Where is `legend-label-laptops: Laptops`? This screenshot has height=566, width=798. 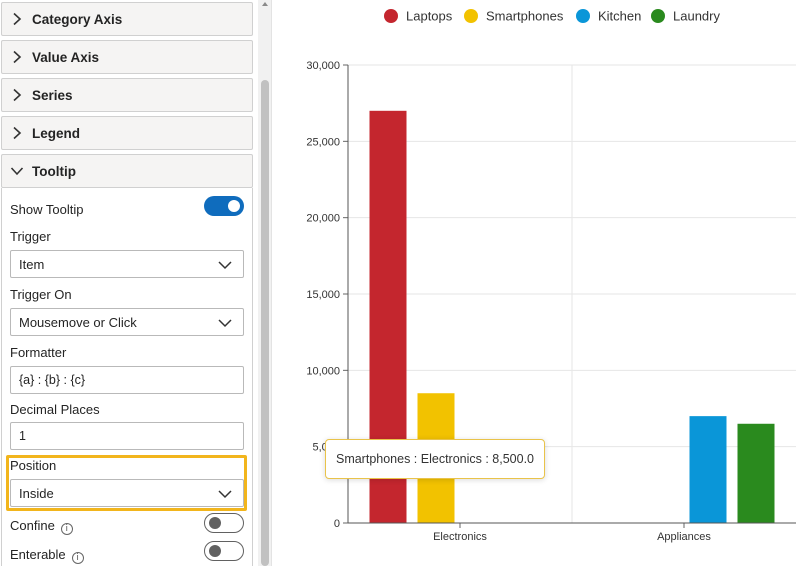 legend-label-laptops: Laptops is located at coordinates (429, 16).